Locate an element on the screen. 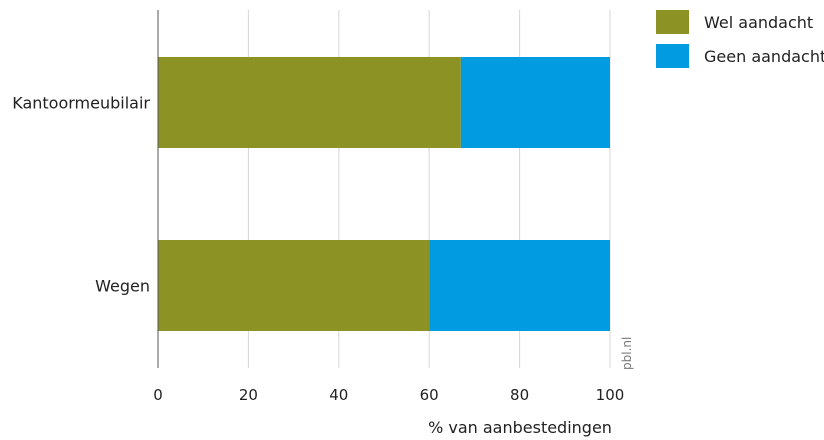  source-credit: pbl.nl is located at coordinates (627, 353).